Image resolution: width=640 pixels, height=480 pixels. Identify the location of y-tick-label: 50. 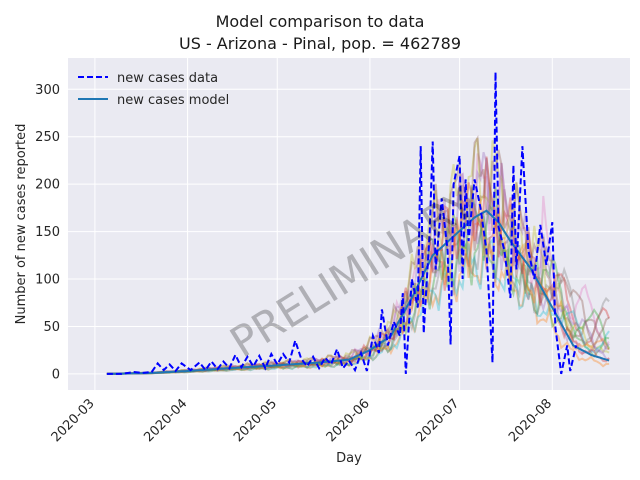
(51, 327).